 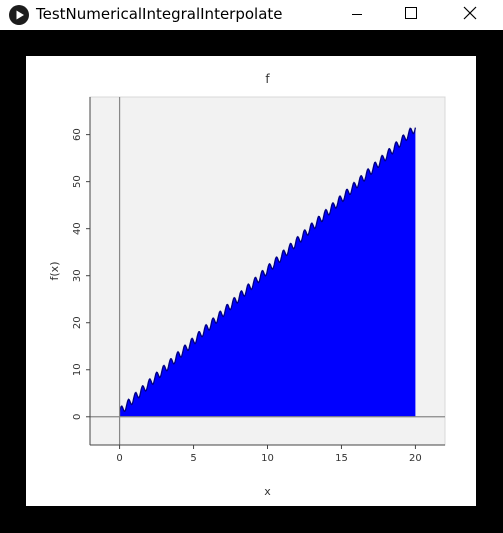 What do you see at coordinates (267, 491) in the screenshot?
I see `x-axis-label: x` at bounding box center [267, 491].